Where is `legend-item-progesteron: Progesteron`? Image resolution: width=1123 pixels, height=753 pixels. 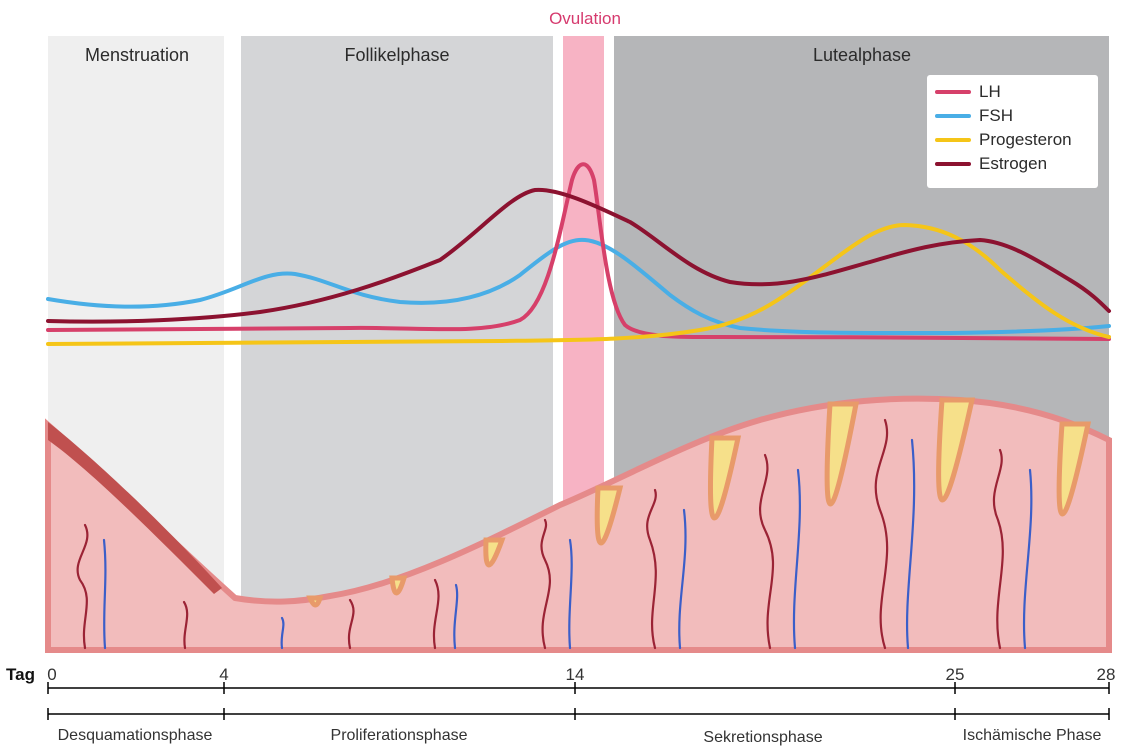
legend-item-progesteron: Progesteron is located at coordinates (1003, 140).